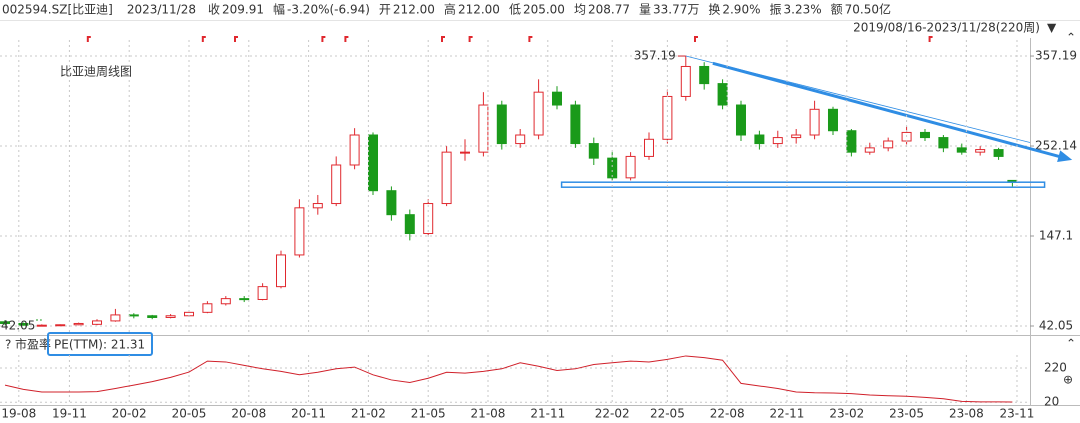 The image size is (1080, 423). What do you see at coordinates (33, 344) in the screenshot?
I see `pane-title: 市盈率` at bounding box center [33, 344].